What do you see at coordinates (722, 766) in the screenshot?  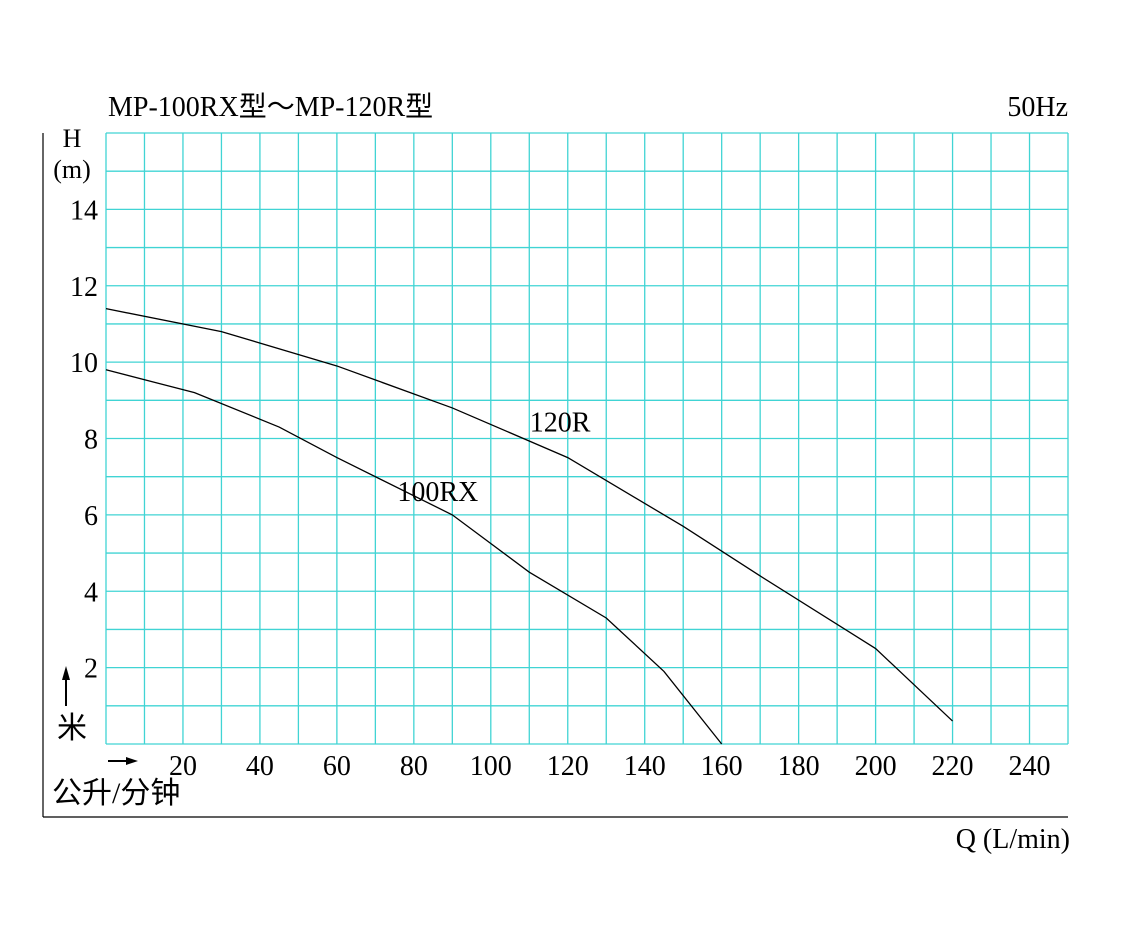 I see `x-tick-label: 160` at bounding box center [722, 766].